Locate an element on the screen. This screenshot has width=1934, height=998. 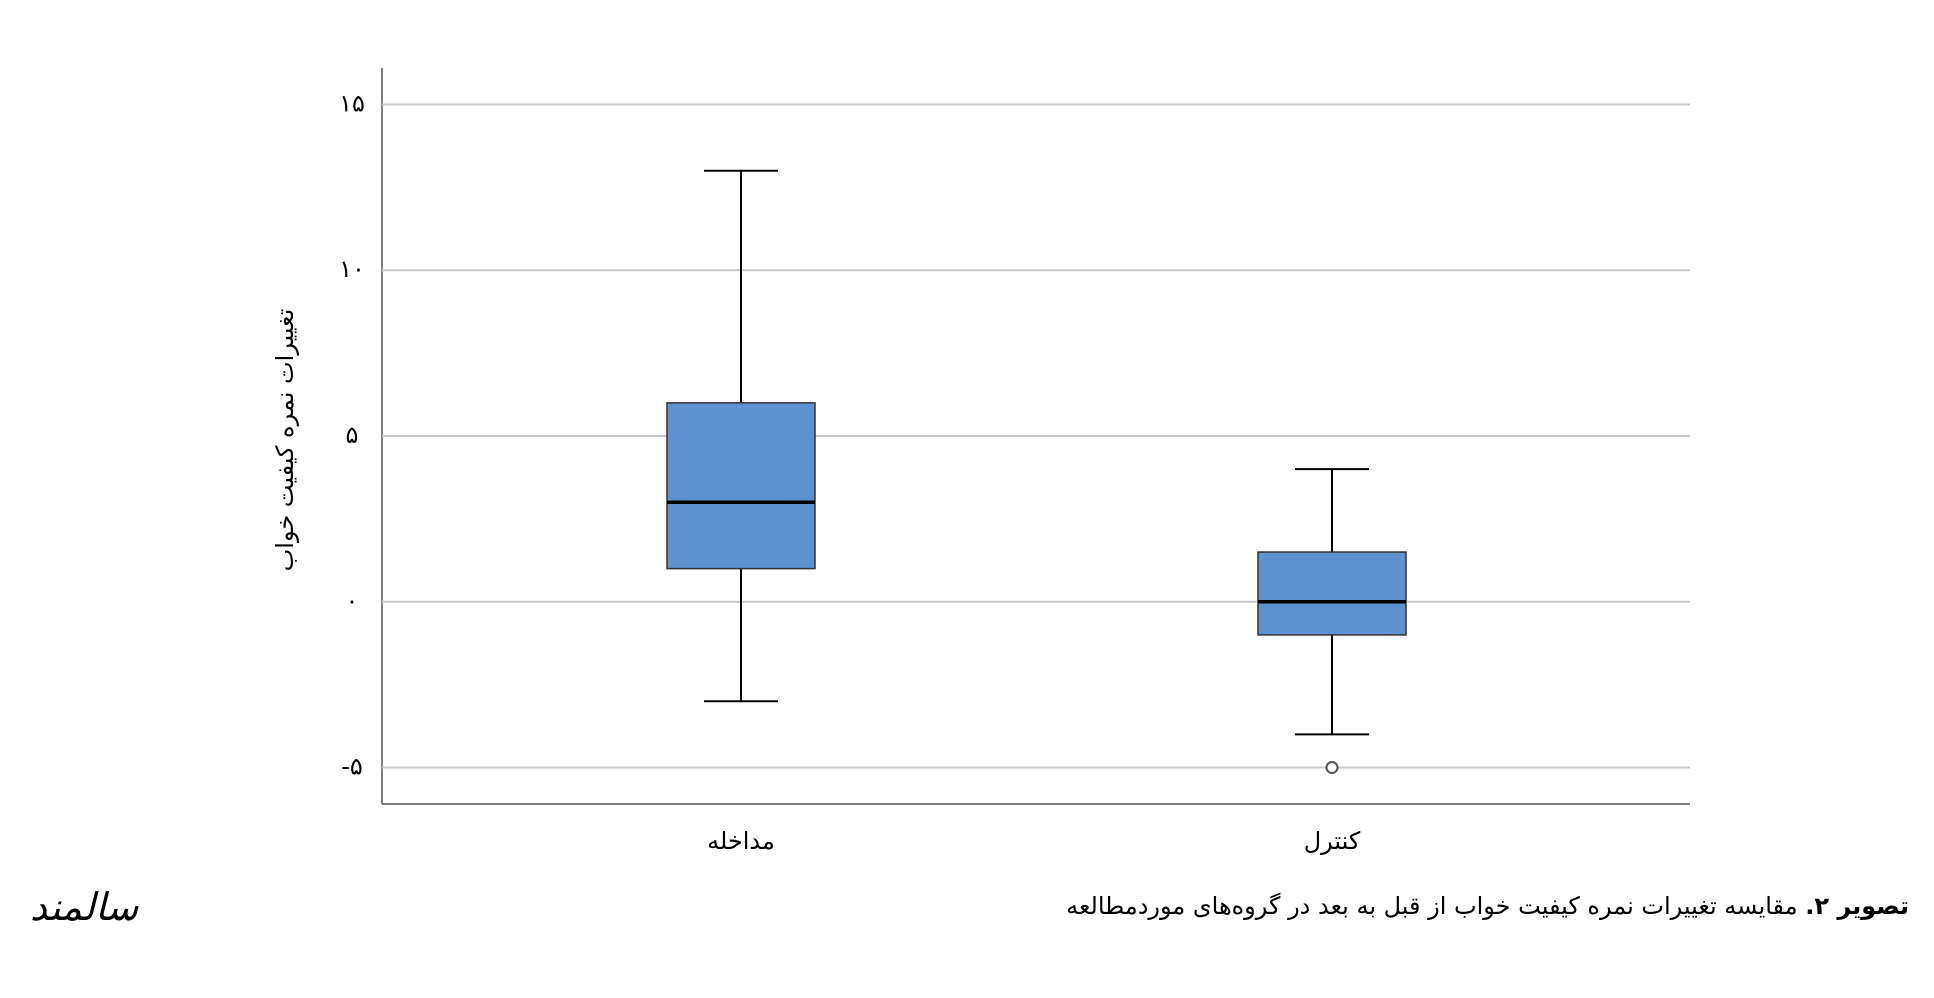
logo: سالمند is located at coordinates (84, 907).